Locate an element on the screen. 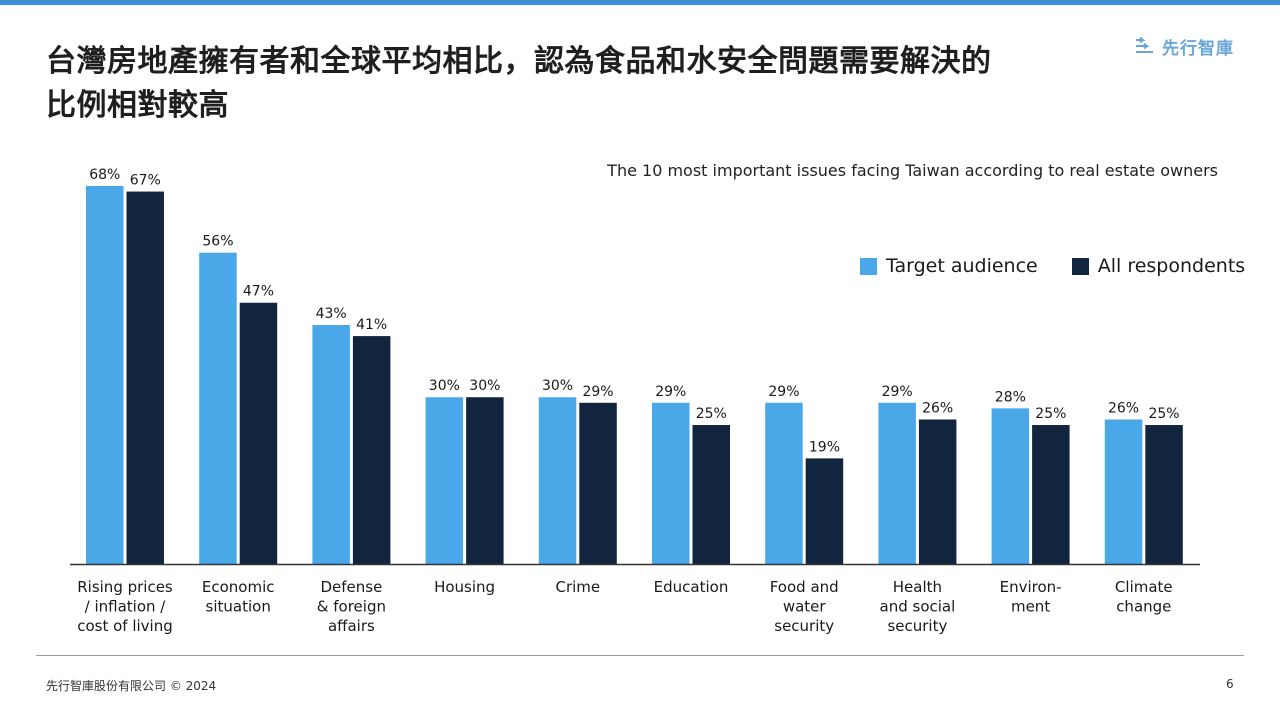  data-label-target-6: 29% is located at coordinates (783, 392).